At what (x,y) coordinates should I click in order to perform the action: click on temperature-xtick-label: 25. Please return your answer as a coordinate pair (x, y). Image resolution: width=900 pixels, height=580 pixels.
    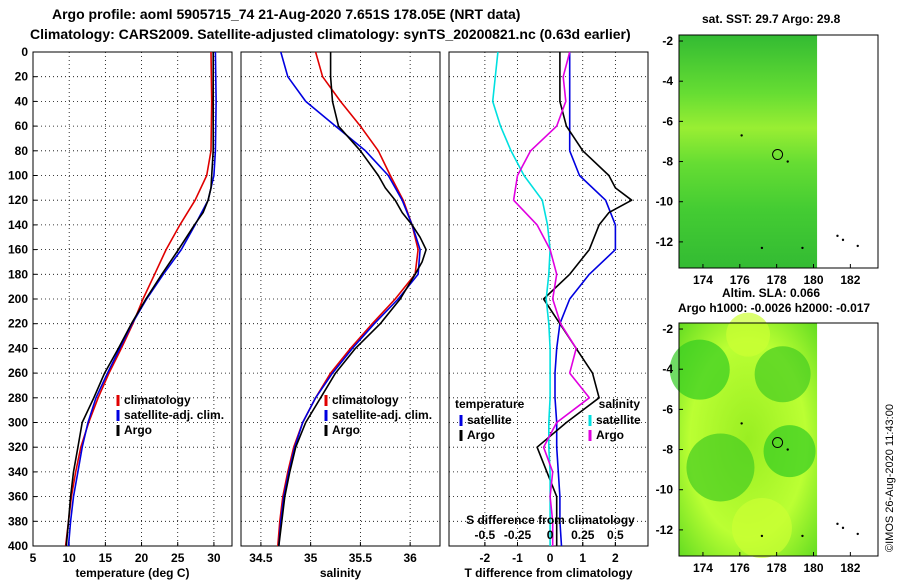
    Looking at the image, I should click on (178, 558).